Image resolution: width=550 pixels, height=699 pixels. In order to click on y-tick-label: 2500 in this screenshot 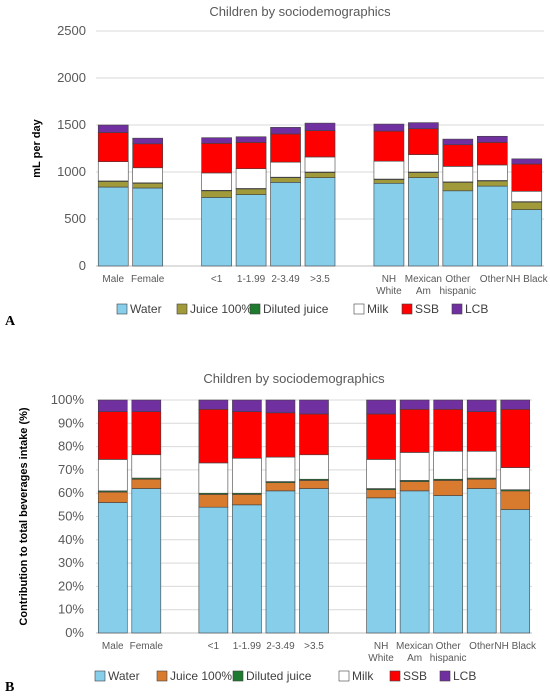, I will do `click(71, 30)`.